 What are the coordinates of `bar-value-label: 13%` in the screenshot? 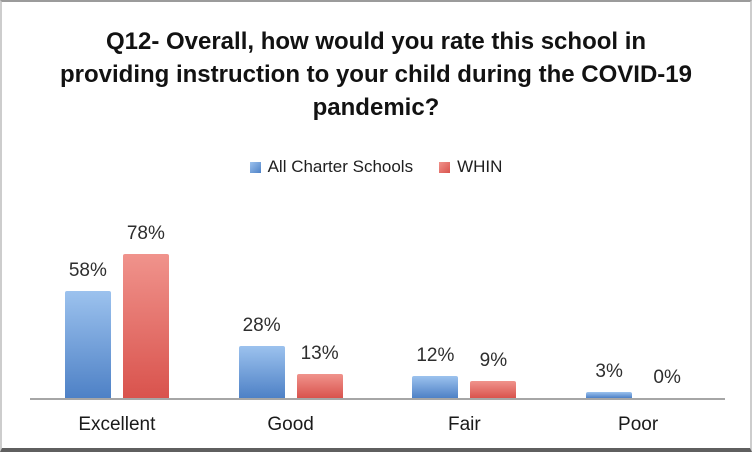 It's located at (319, 353).